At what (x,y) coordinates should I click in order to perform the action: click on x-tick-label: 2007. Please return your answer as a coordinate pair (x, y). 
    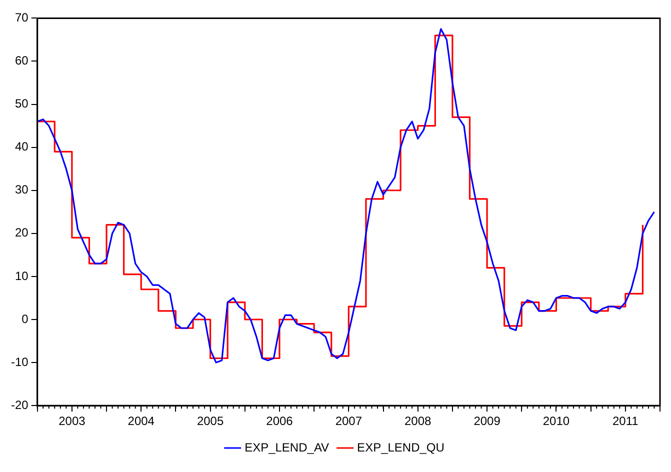
    Looking at the image, I should click on (348, 421).